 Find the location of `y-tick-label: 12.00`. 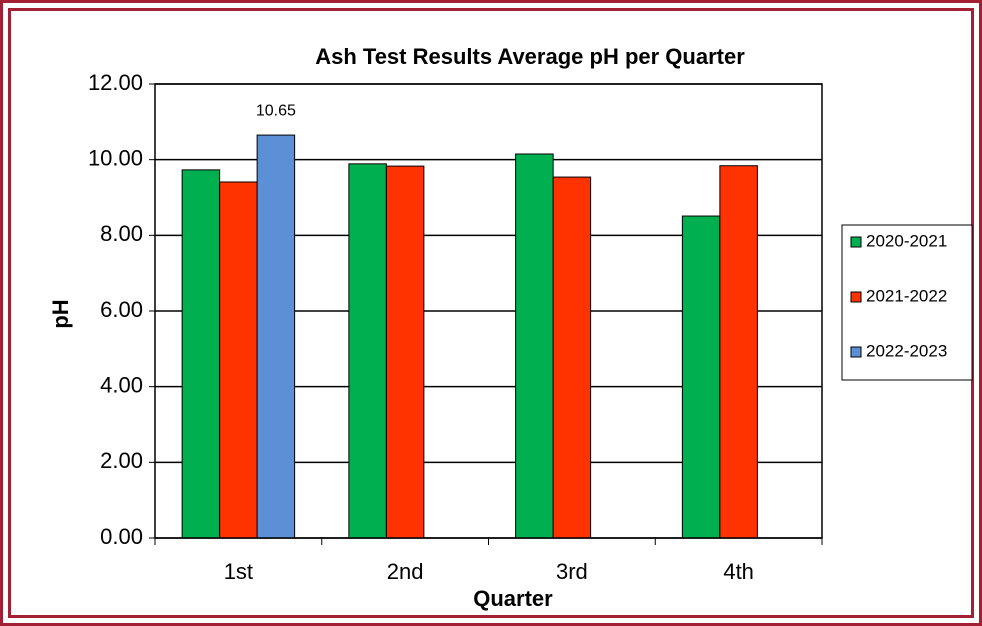

y-tick-label: 12.00 is located at coordinates (115, 82).